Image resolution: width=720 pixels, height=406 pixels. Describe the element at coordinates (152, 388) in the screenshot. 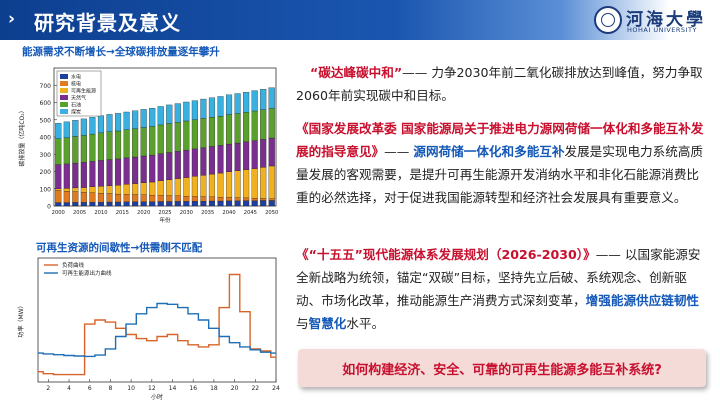

I see `x-tick-label: 12` at that location.